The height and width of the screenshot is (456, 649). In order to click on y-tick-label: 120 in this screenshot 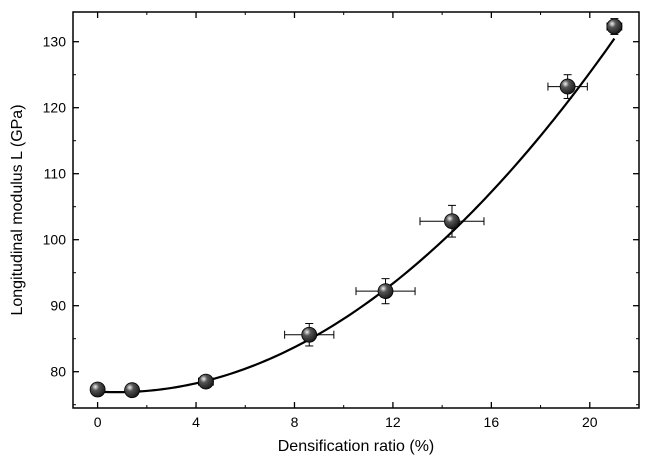, I will do `click(55, 108)`.